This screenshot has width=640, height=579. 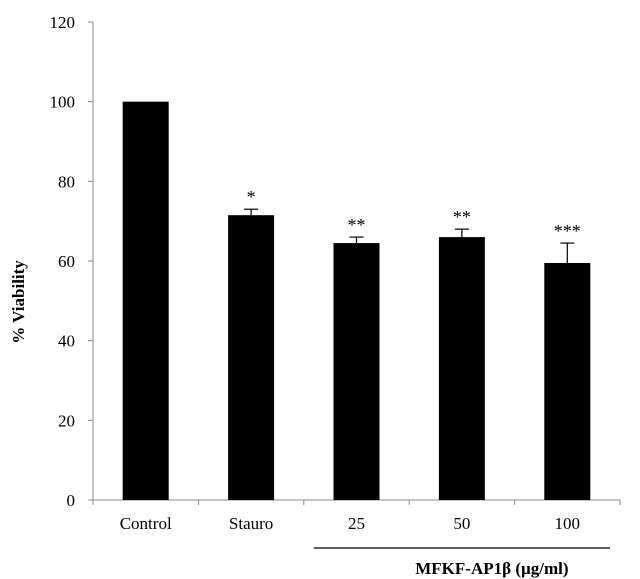 What do you see at coordinates (251, 197) in the screenshot?
I see `significance-mark: *` at bounding box center [251, 197].